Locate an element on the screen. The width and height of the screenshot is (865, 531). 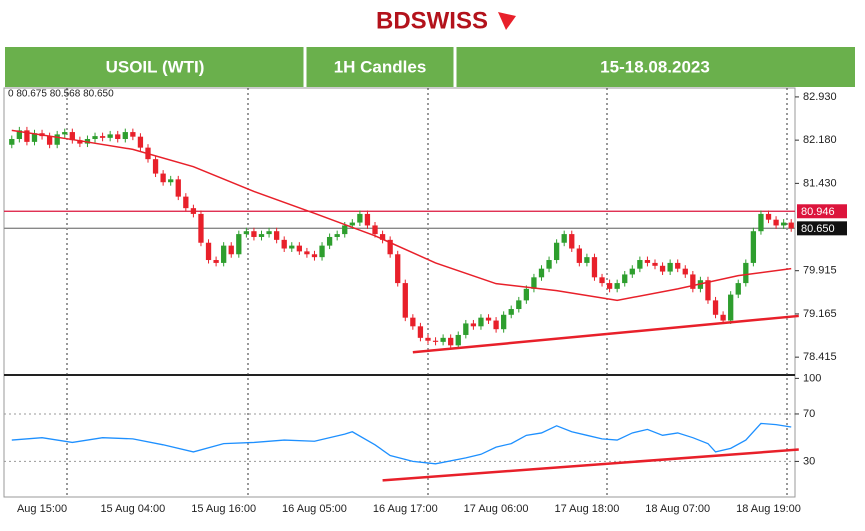
y-tick-label: 78.415 is located at coordinates (820, 357).